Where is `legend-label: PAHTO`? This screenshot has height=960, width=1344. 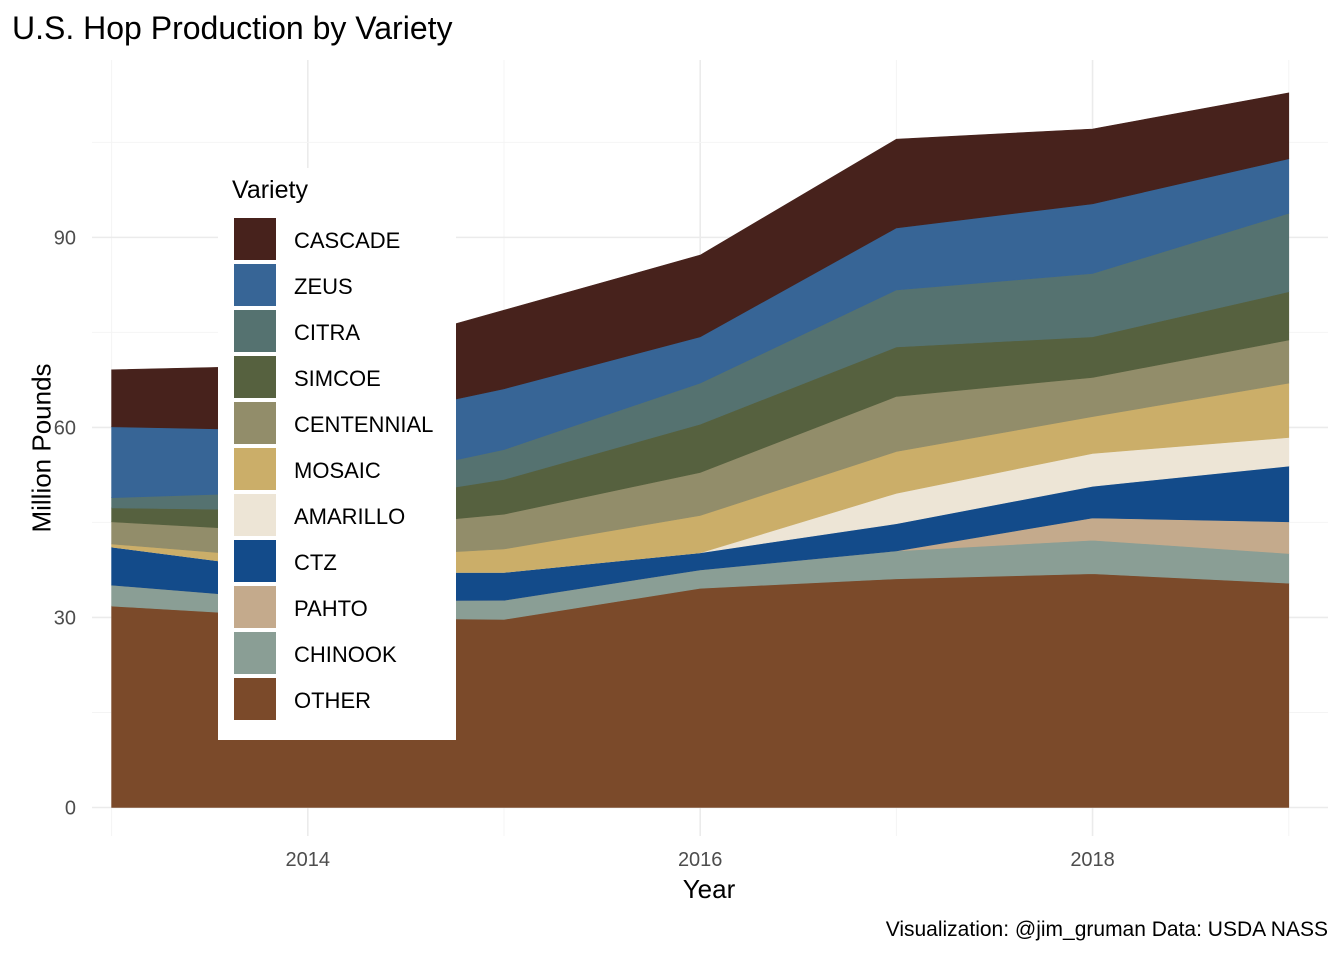 legend-label: PAHTO is located at coordinates (331, 608).